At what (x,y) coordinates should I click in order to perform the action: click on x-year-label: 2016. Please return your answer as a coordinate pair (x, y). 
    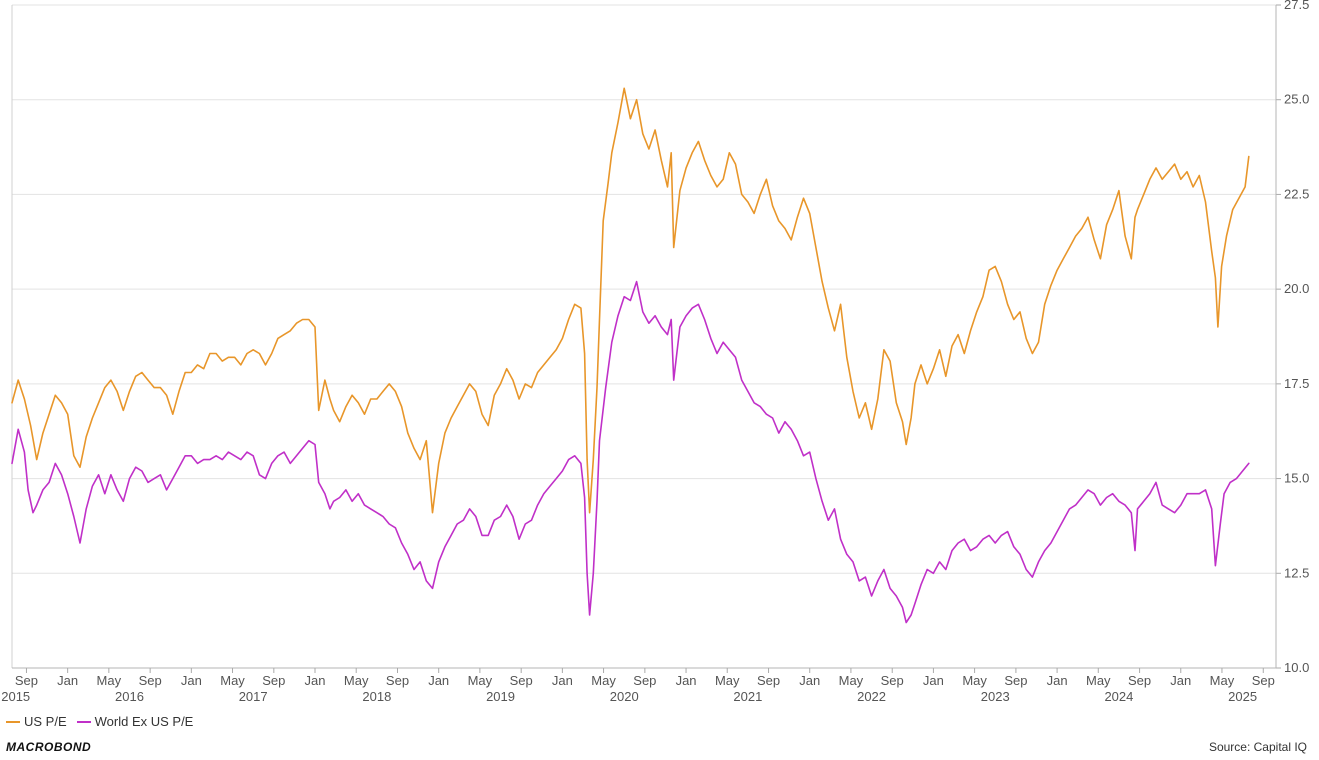
    Looking at the image, I should click on (129, 696).